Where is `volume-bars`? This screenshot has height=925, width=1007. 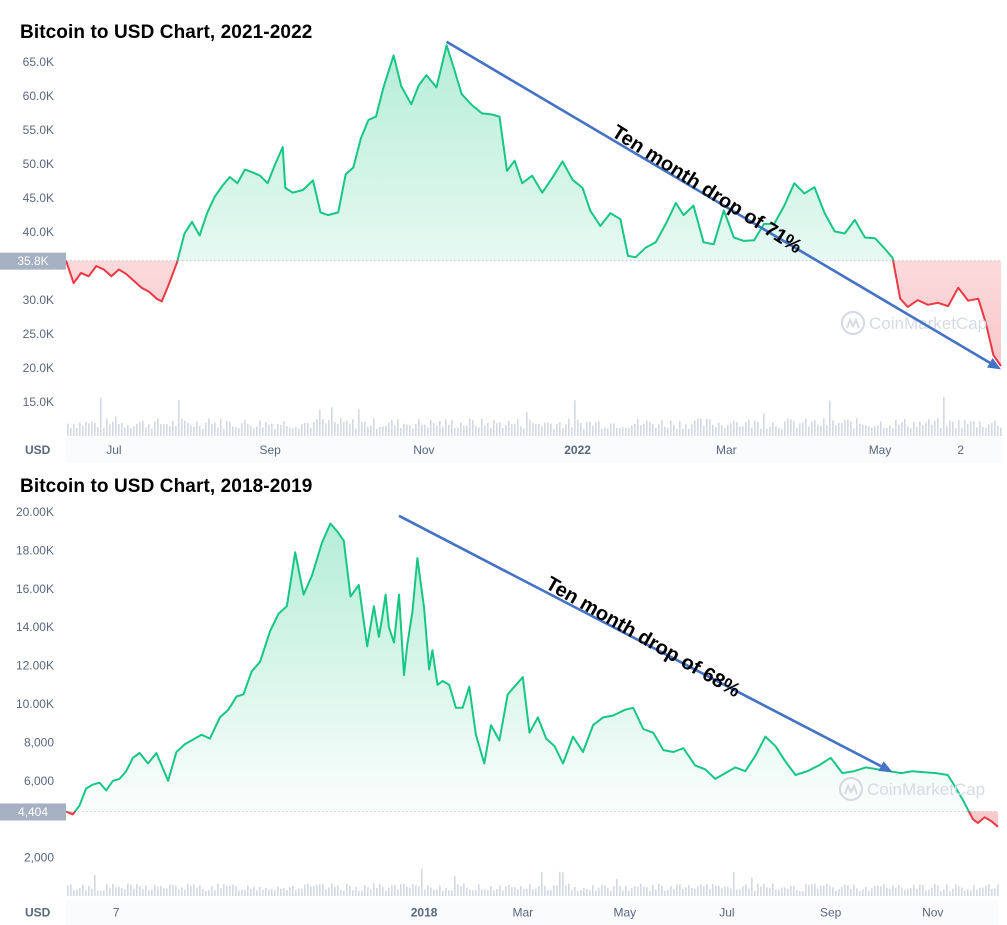 volume-bars is located at coordinates (533, 882).